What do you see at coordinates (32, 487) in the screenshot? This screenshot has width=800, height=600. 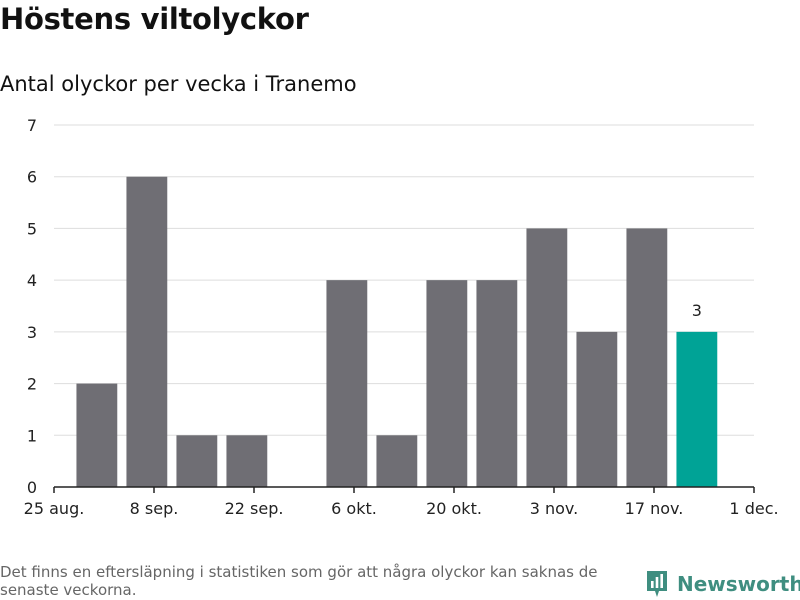 I see `y-tick-label: 0` at bounding box center [32, 487].